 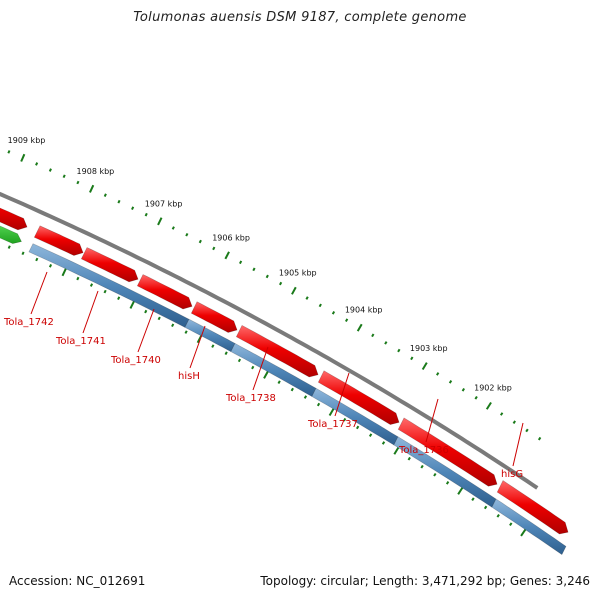 What do you see at coordinates (135, 360) in the screenshot?
I see `gene-label: Tola_1740` at bounding box center [135, 360].